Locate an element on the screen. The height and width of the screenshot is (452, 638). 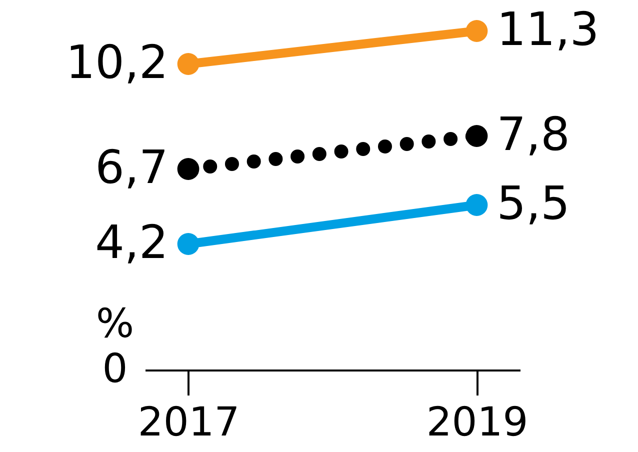
text: 0 is located at coordinates (115, 369).